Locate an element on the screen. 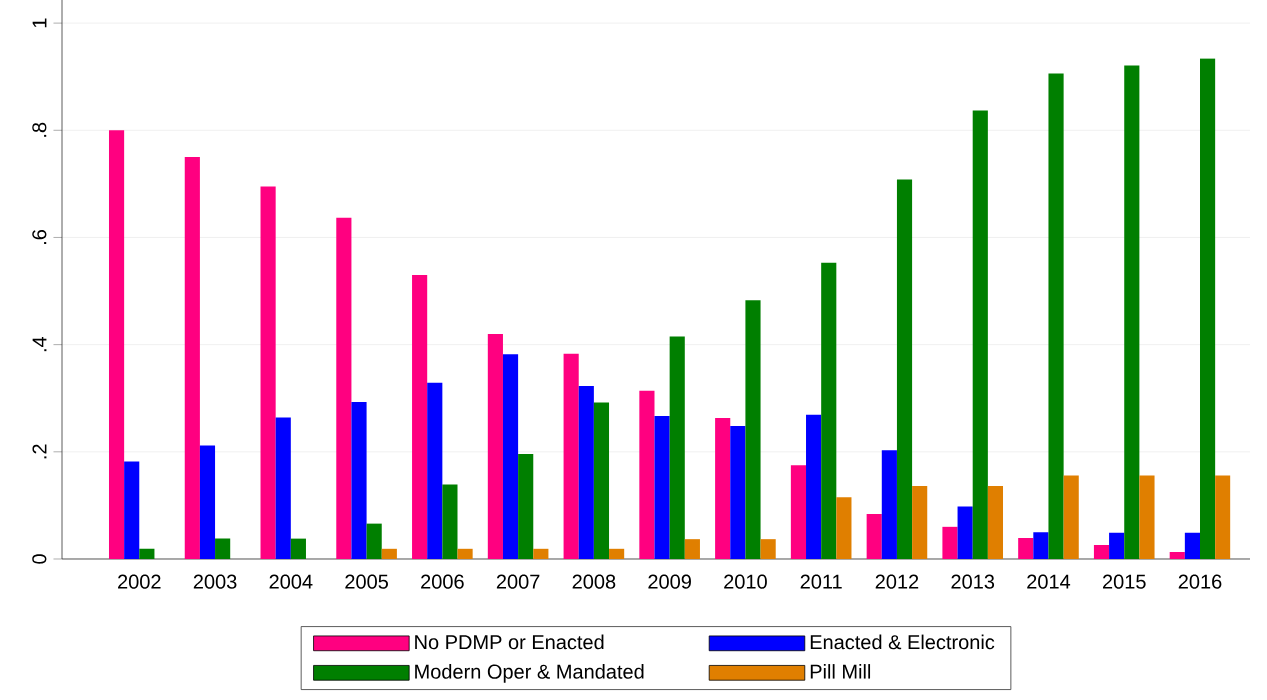 Image resolution: width=1267 pixels, height=700 pixels. legend-label: No PDMP or Enacted is located at coordinates (509, 642).